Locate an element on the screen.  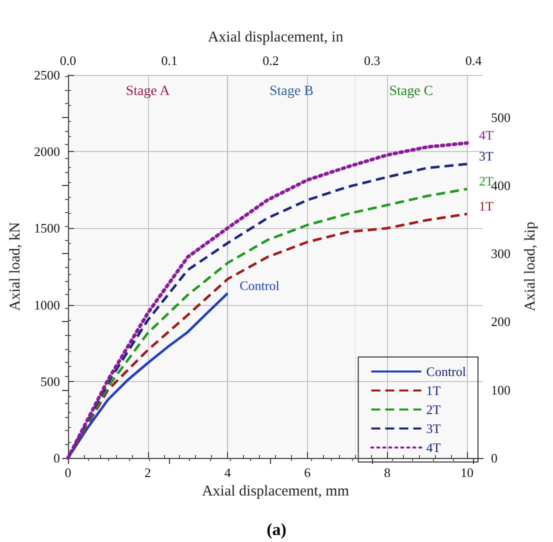
x2-tick-label: 0.2 is located at coordinates (270, 60).